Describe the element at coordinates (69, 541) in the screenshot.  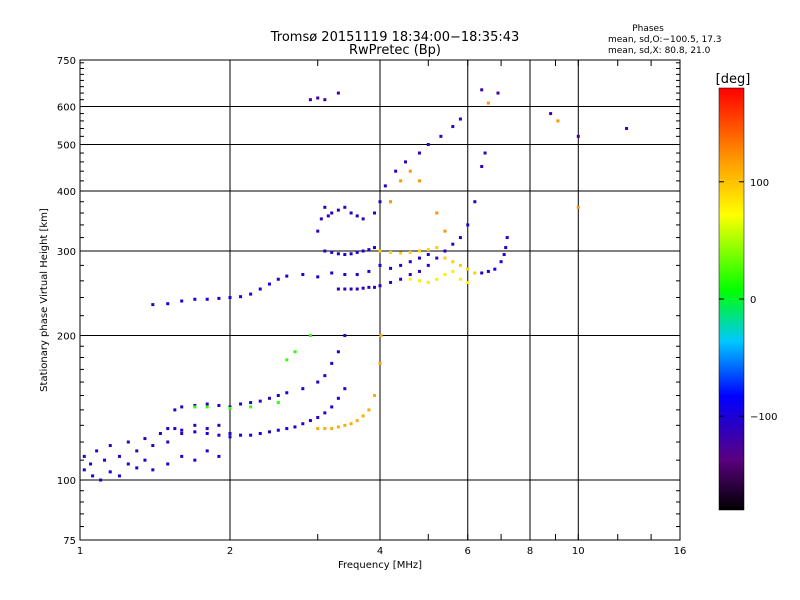
I see `y-tick-label: 75` at that location.